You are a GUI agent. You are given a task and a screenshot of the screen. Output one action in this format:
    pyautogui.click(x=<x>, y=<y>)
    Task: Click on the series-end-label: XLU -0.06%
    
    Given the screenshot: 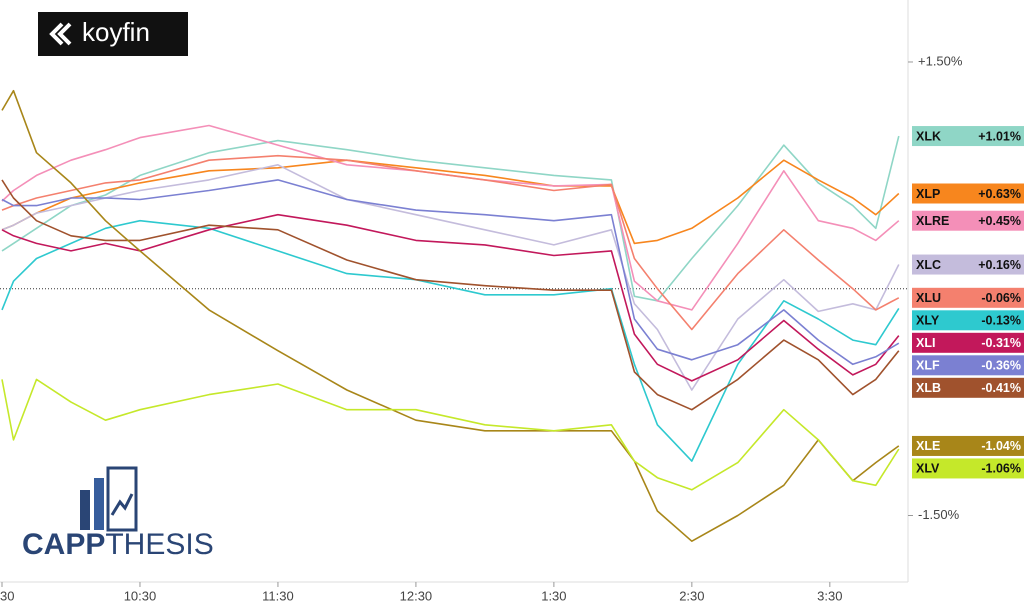 What is the action you would take?
    pyautogui.click(x=968, y=297)
    